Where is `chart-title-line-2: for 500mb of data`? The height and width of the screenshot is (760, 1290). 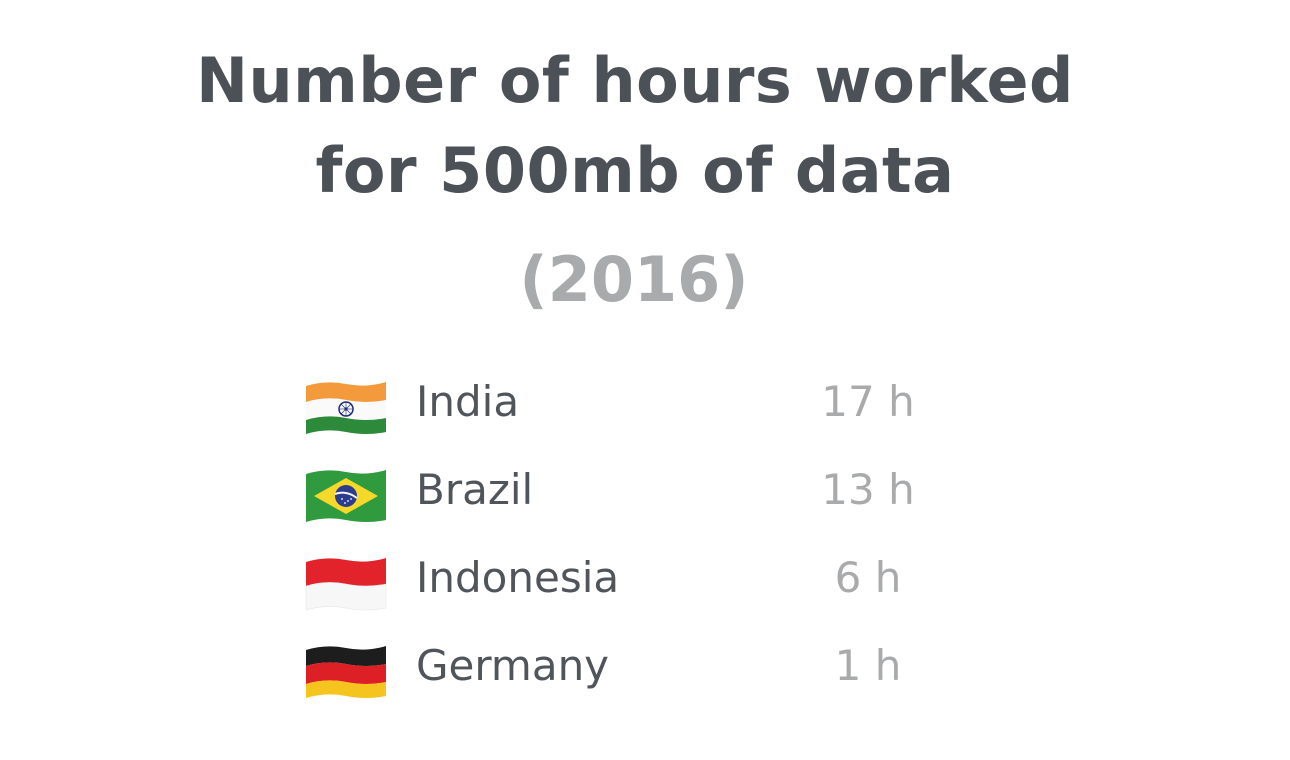 chart-title-line-2: for 500mb of data is located at coordinates (635, 170).